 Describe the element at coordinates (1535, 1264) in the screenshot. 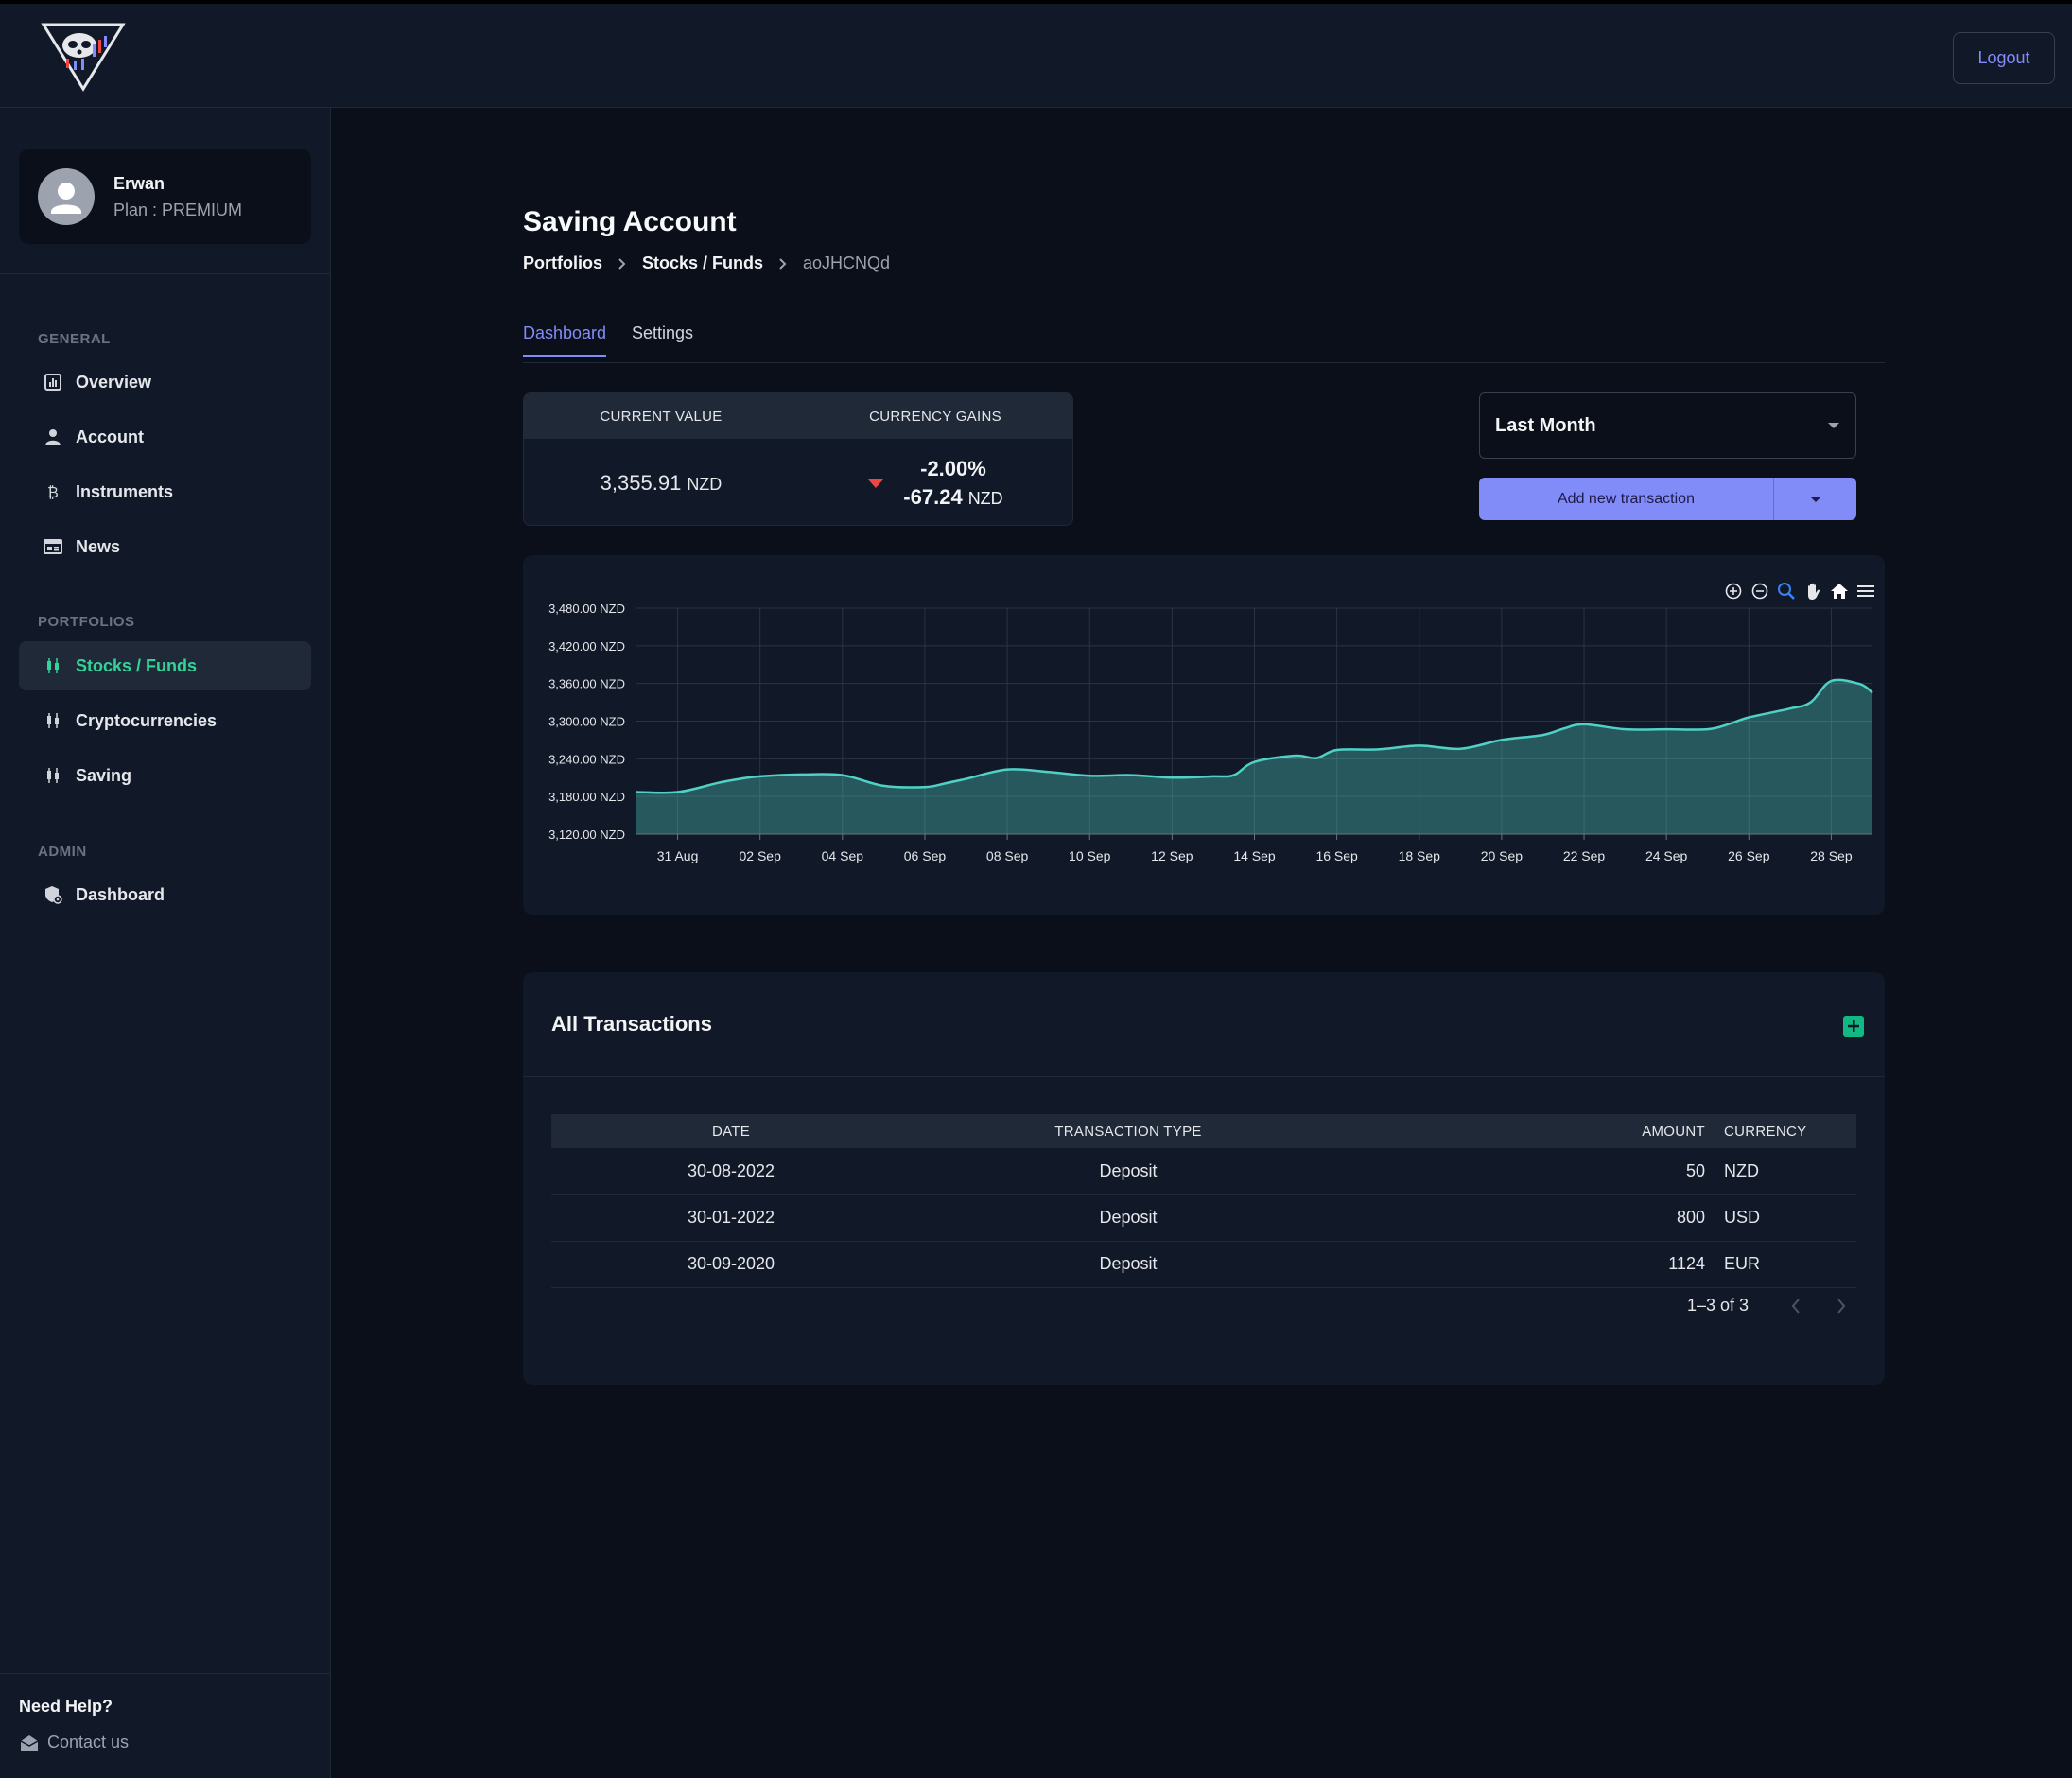

I see `cell-amount: 1124` at that location.